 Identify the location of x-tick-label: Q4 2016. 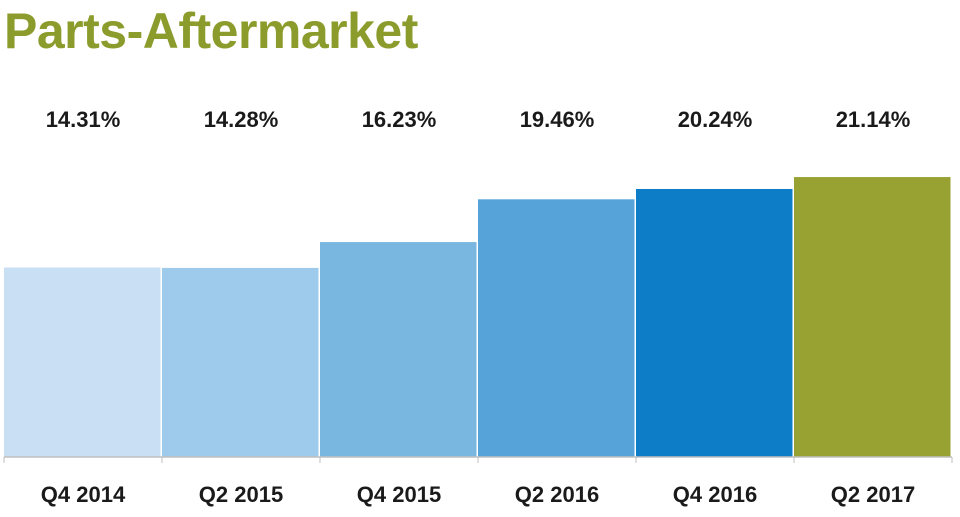
(715, 494).